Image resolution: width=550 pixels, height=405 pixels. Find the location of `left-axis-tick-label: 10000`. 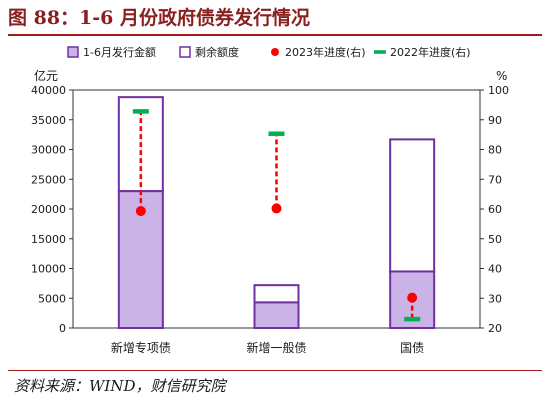

left-axis-tick-label: 10000 is located at coordinates (48, 269).